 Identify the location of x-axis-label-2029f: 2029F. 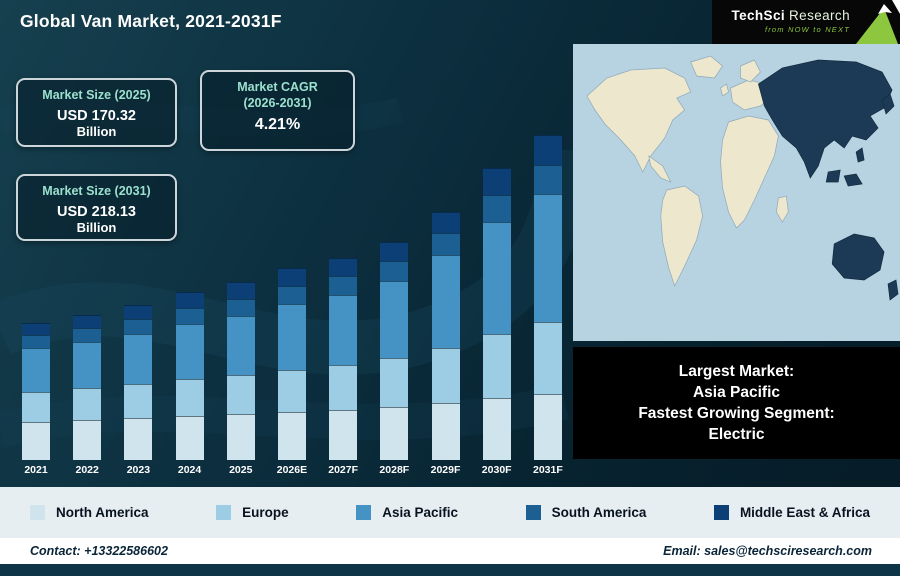
(445, 470).